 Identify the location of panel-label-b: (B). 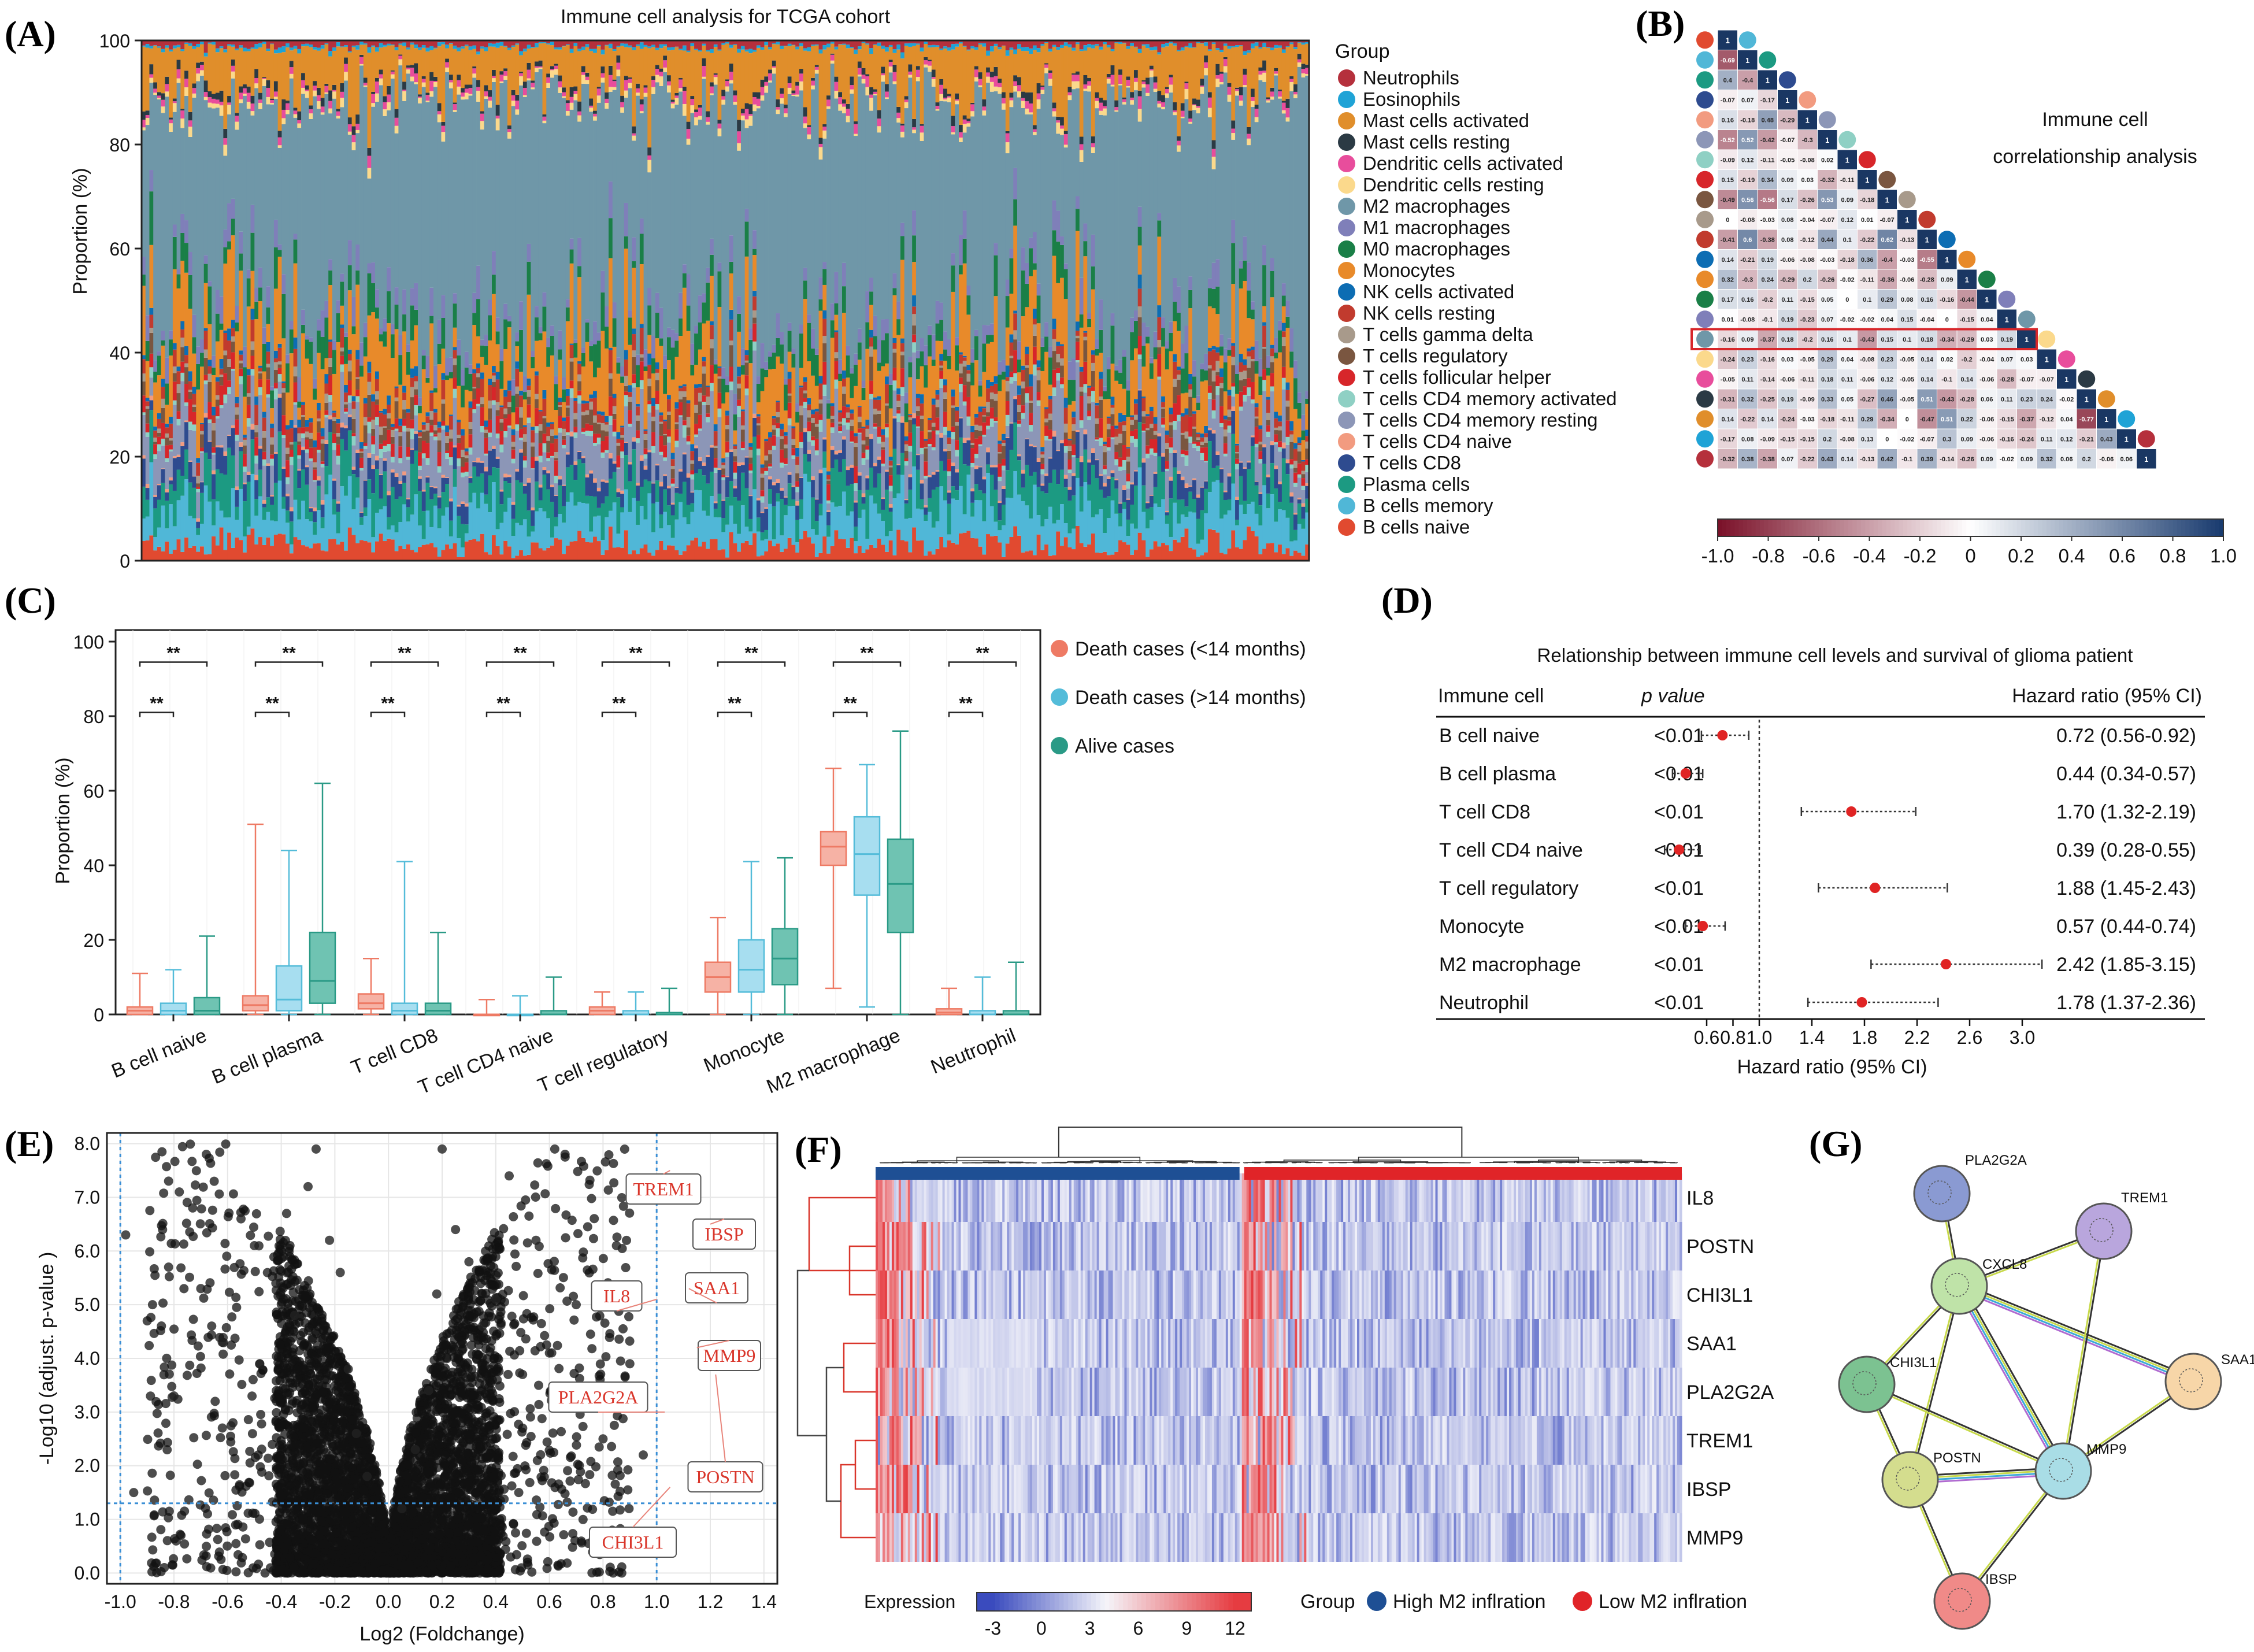
(1660, 23).